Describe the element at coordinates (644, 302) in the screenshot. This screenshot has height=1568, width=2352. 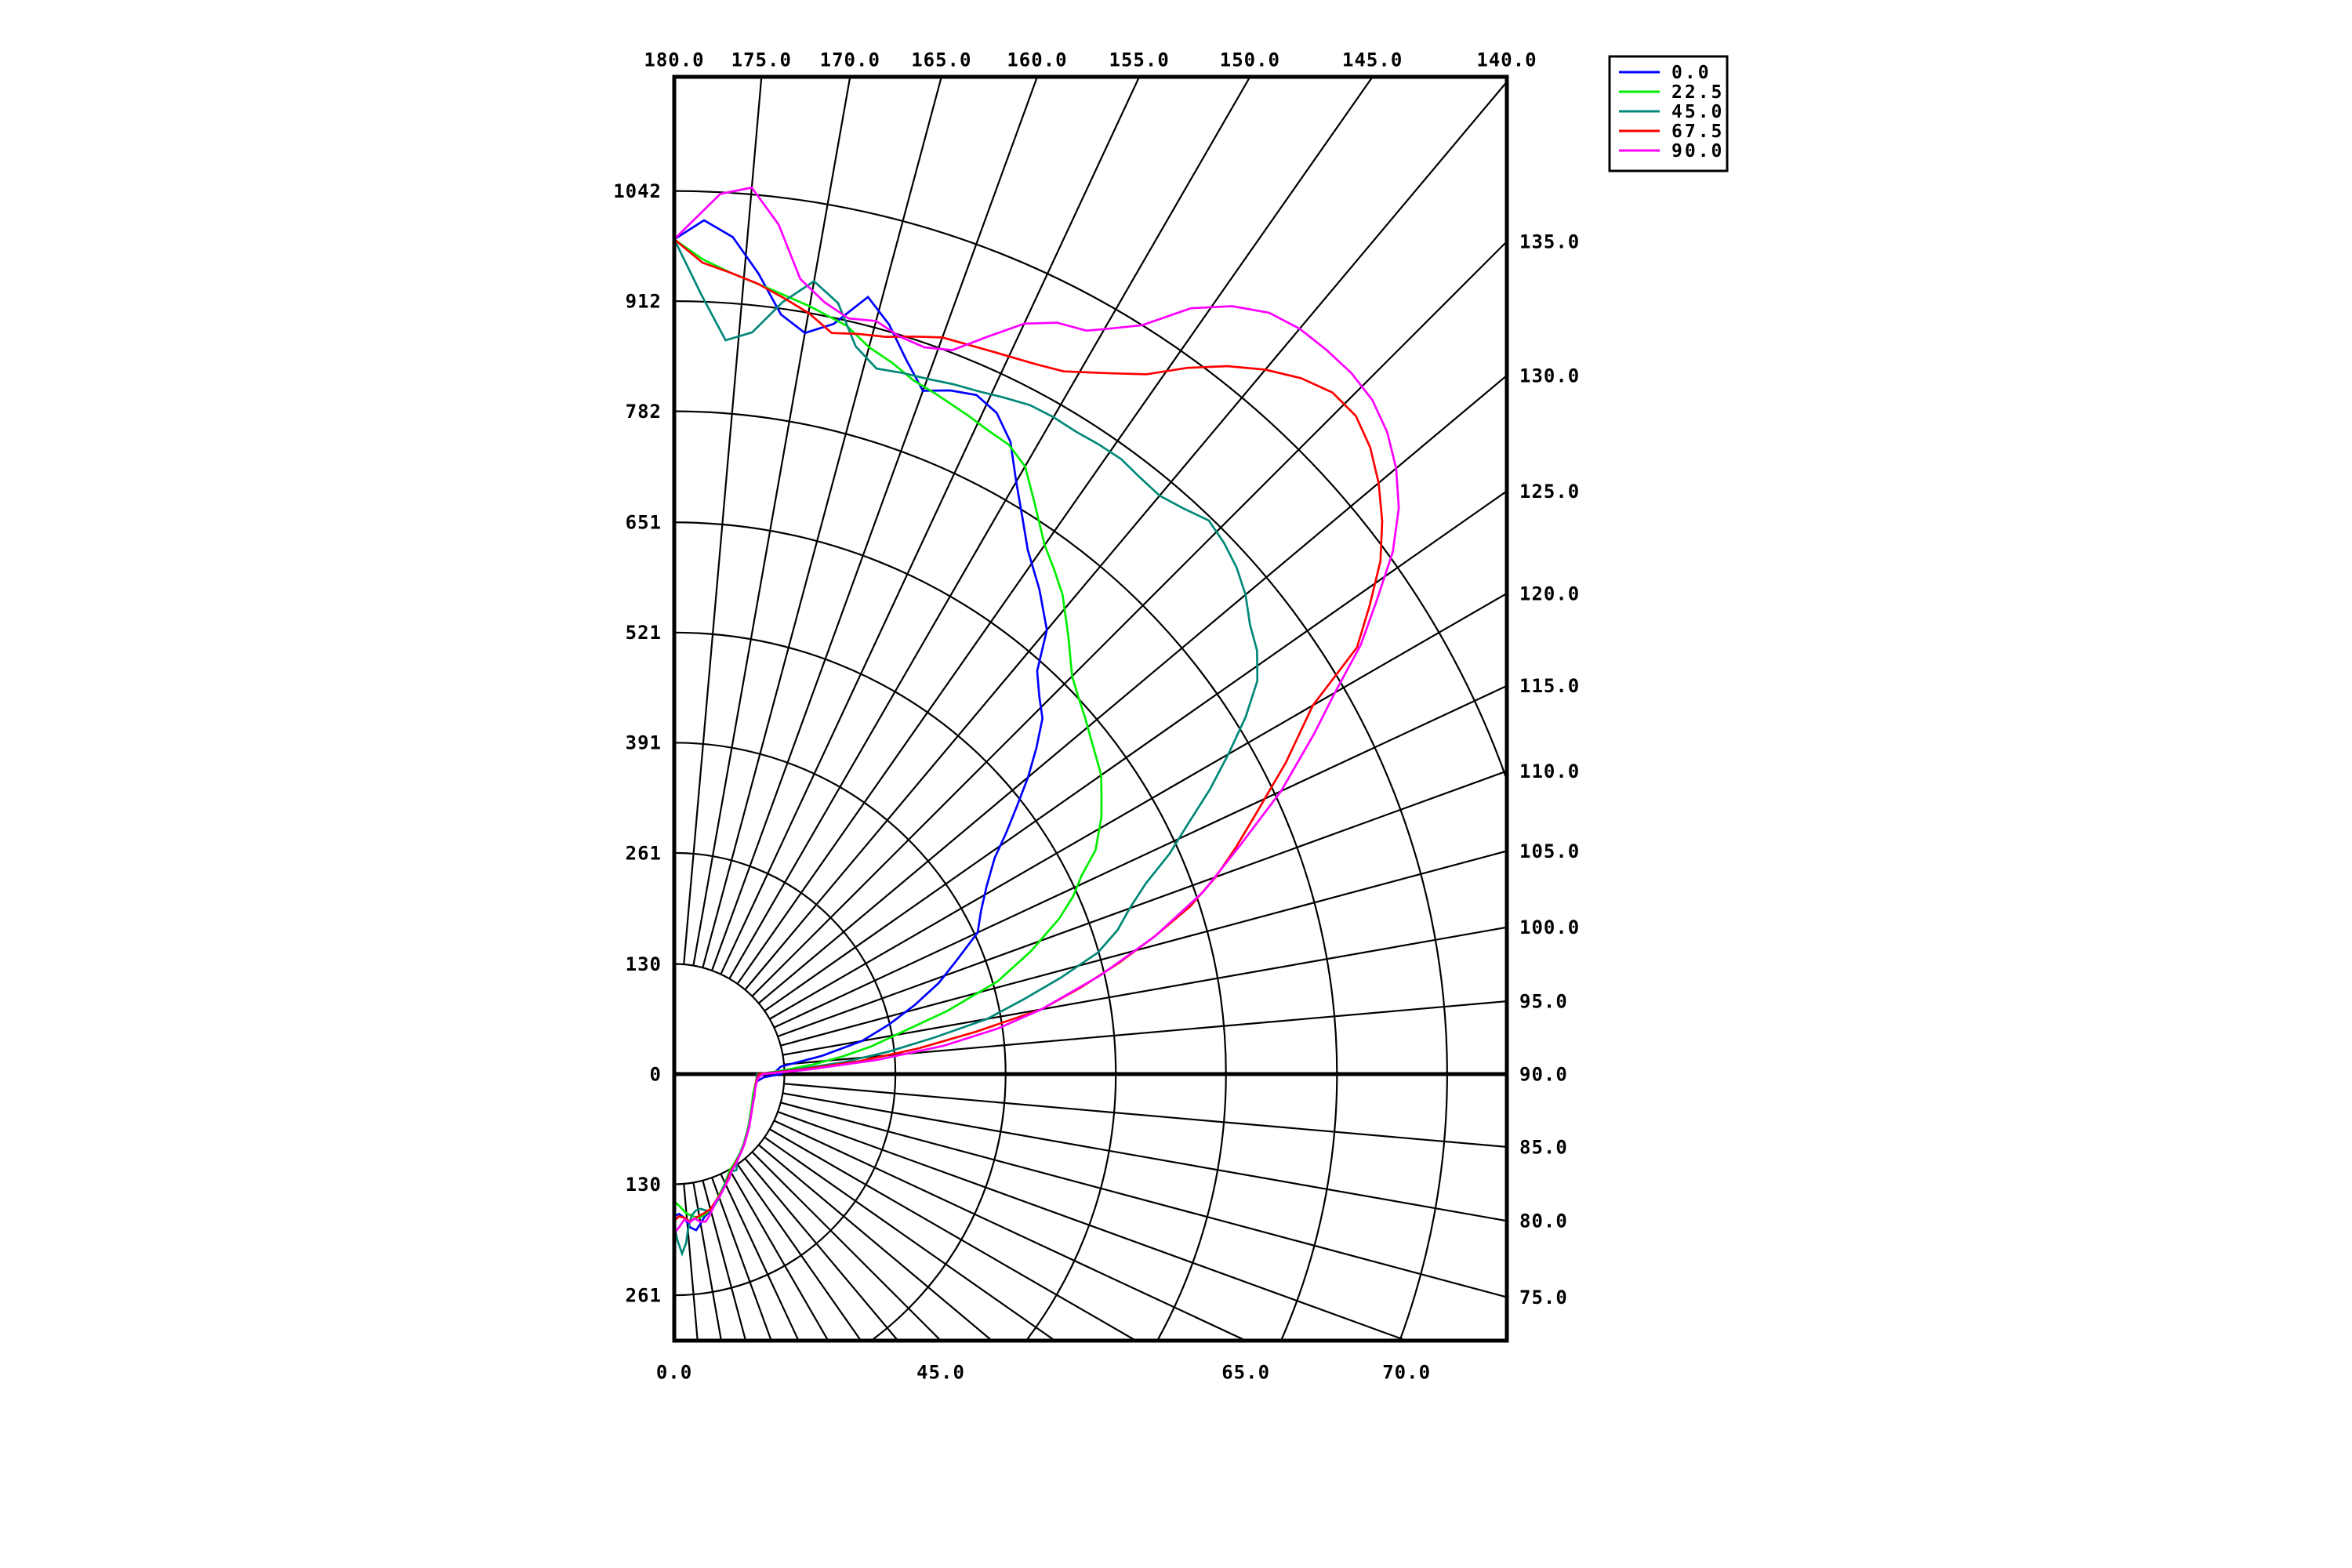
I see `left-axis-label-912: 912` at that location.